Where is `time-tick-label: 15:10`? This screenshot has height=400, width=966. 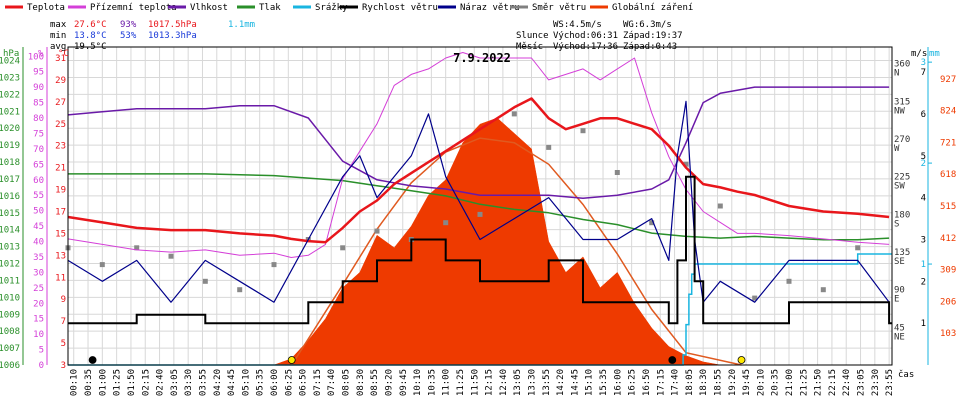
time-tick-label: 15:10 is located at coordinates (590, 382).